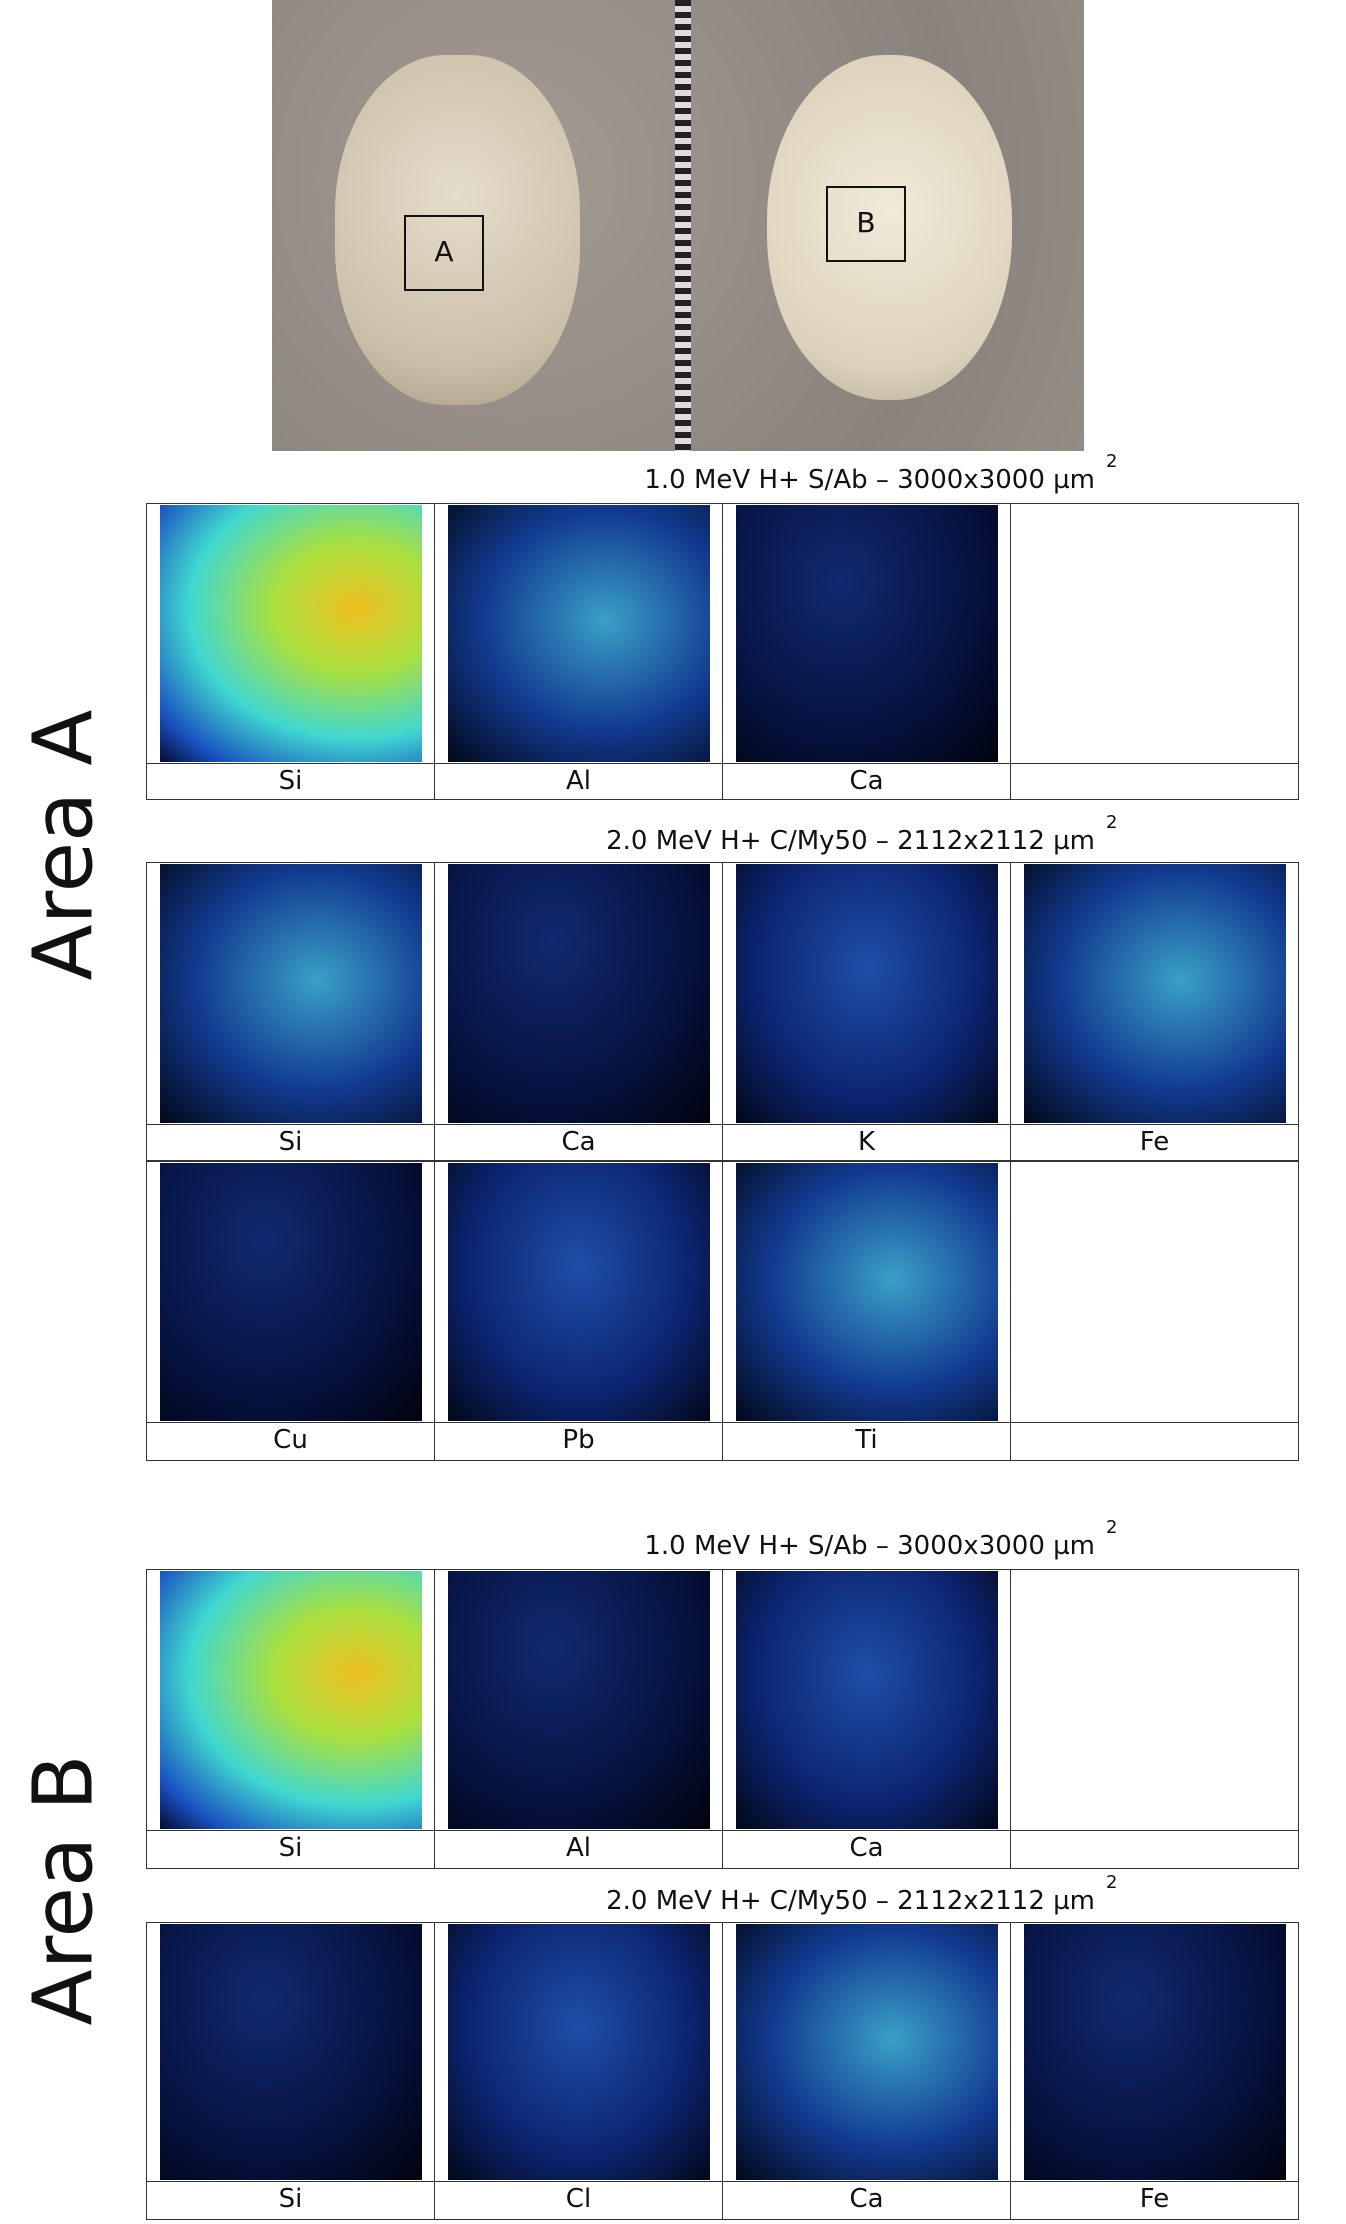 This screenshot has width=1346, height=2224. Describe the element at coordinates (866, 1142) in the screenshot. I see `element-label: K` at that location.